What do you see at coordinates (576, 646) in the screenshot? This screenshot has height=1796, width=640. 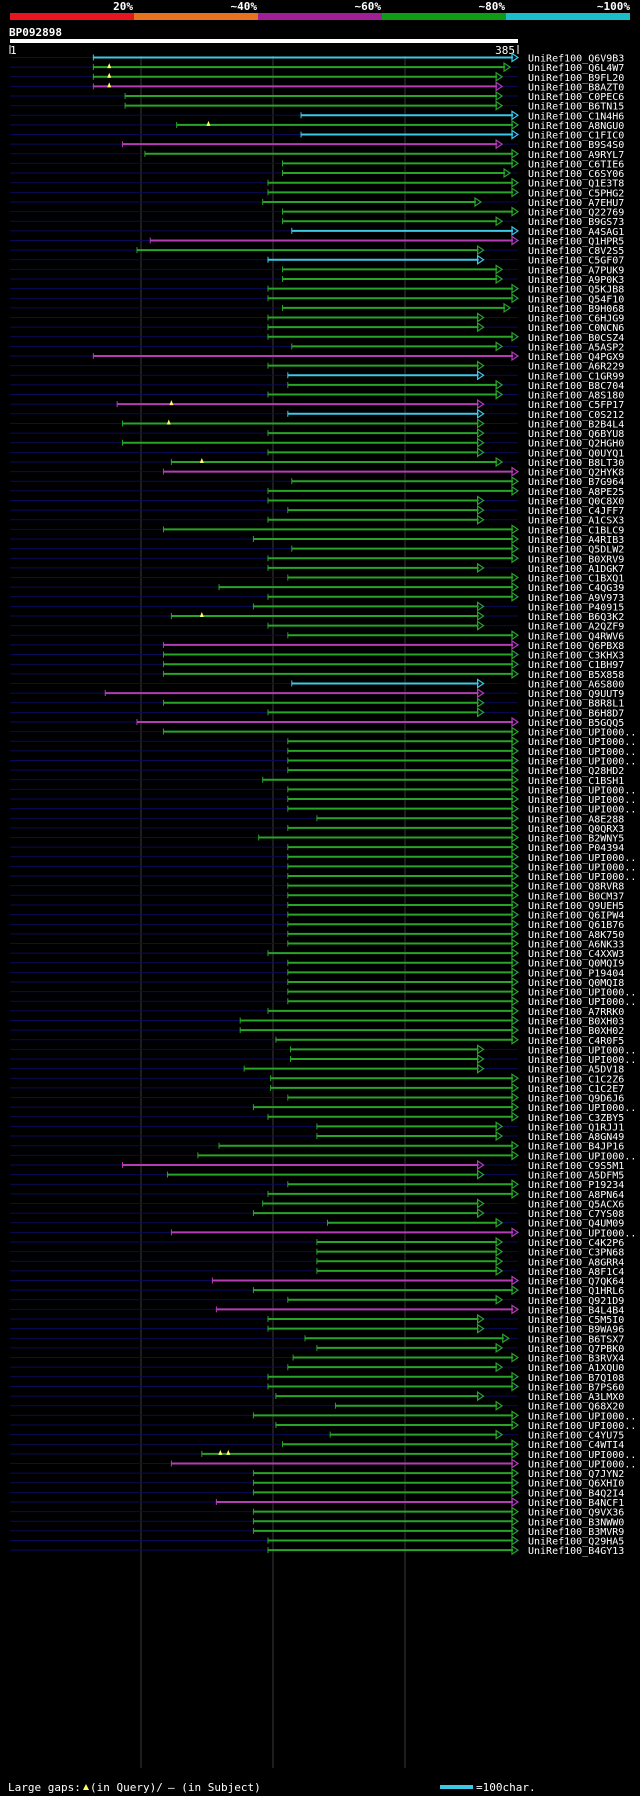 I see `hit-label: UniRef100_Q6PBX8` at bounding box center [576, 646].